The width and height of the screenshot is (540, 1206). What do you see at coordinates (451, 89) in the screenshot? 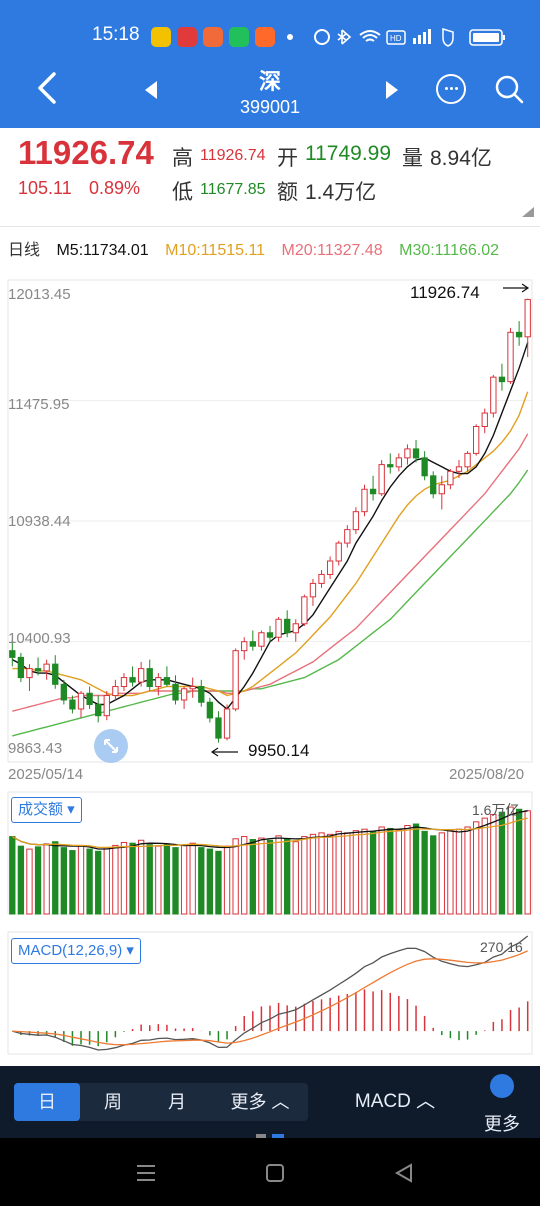
I see `chat-icon` at bounding box center [451, 89].